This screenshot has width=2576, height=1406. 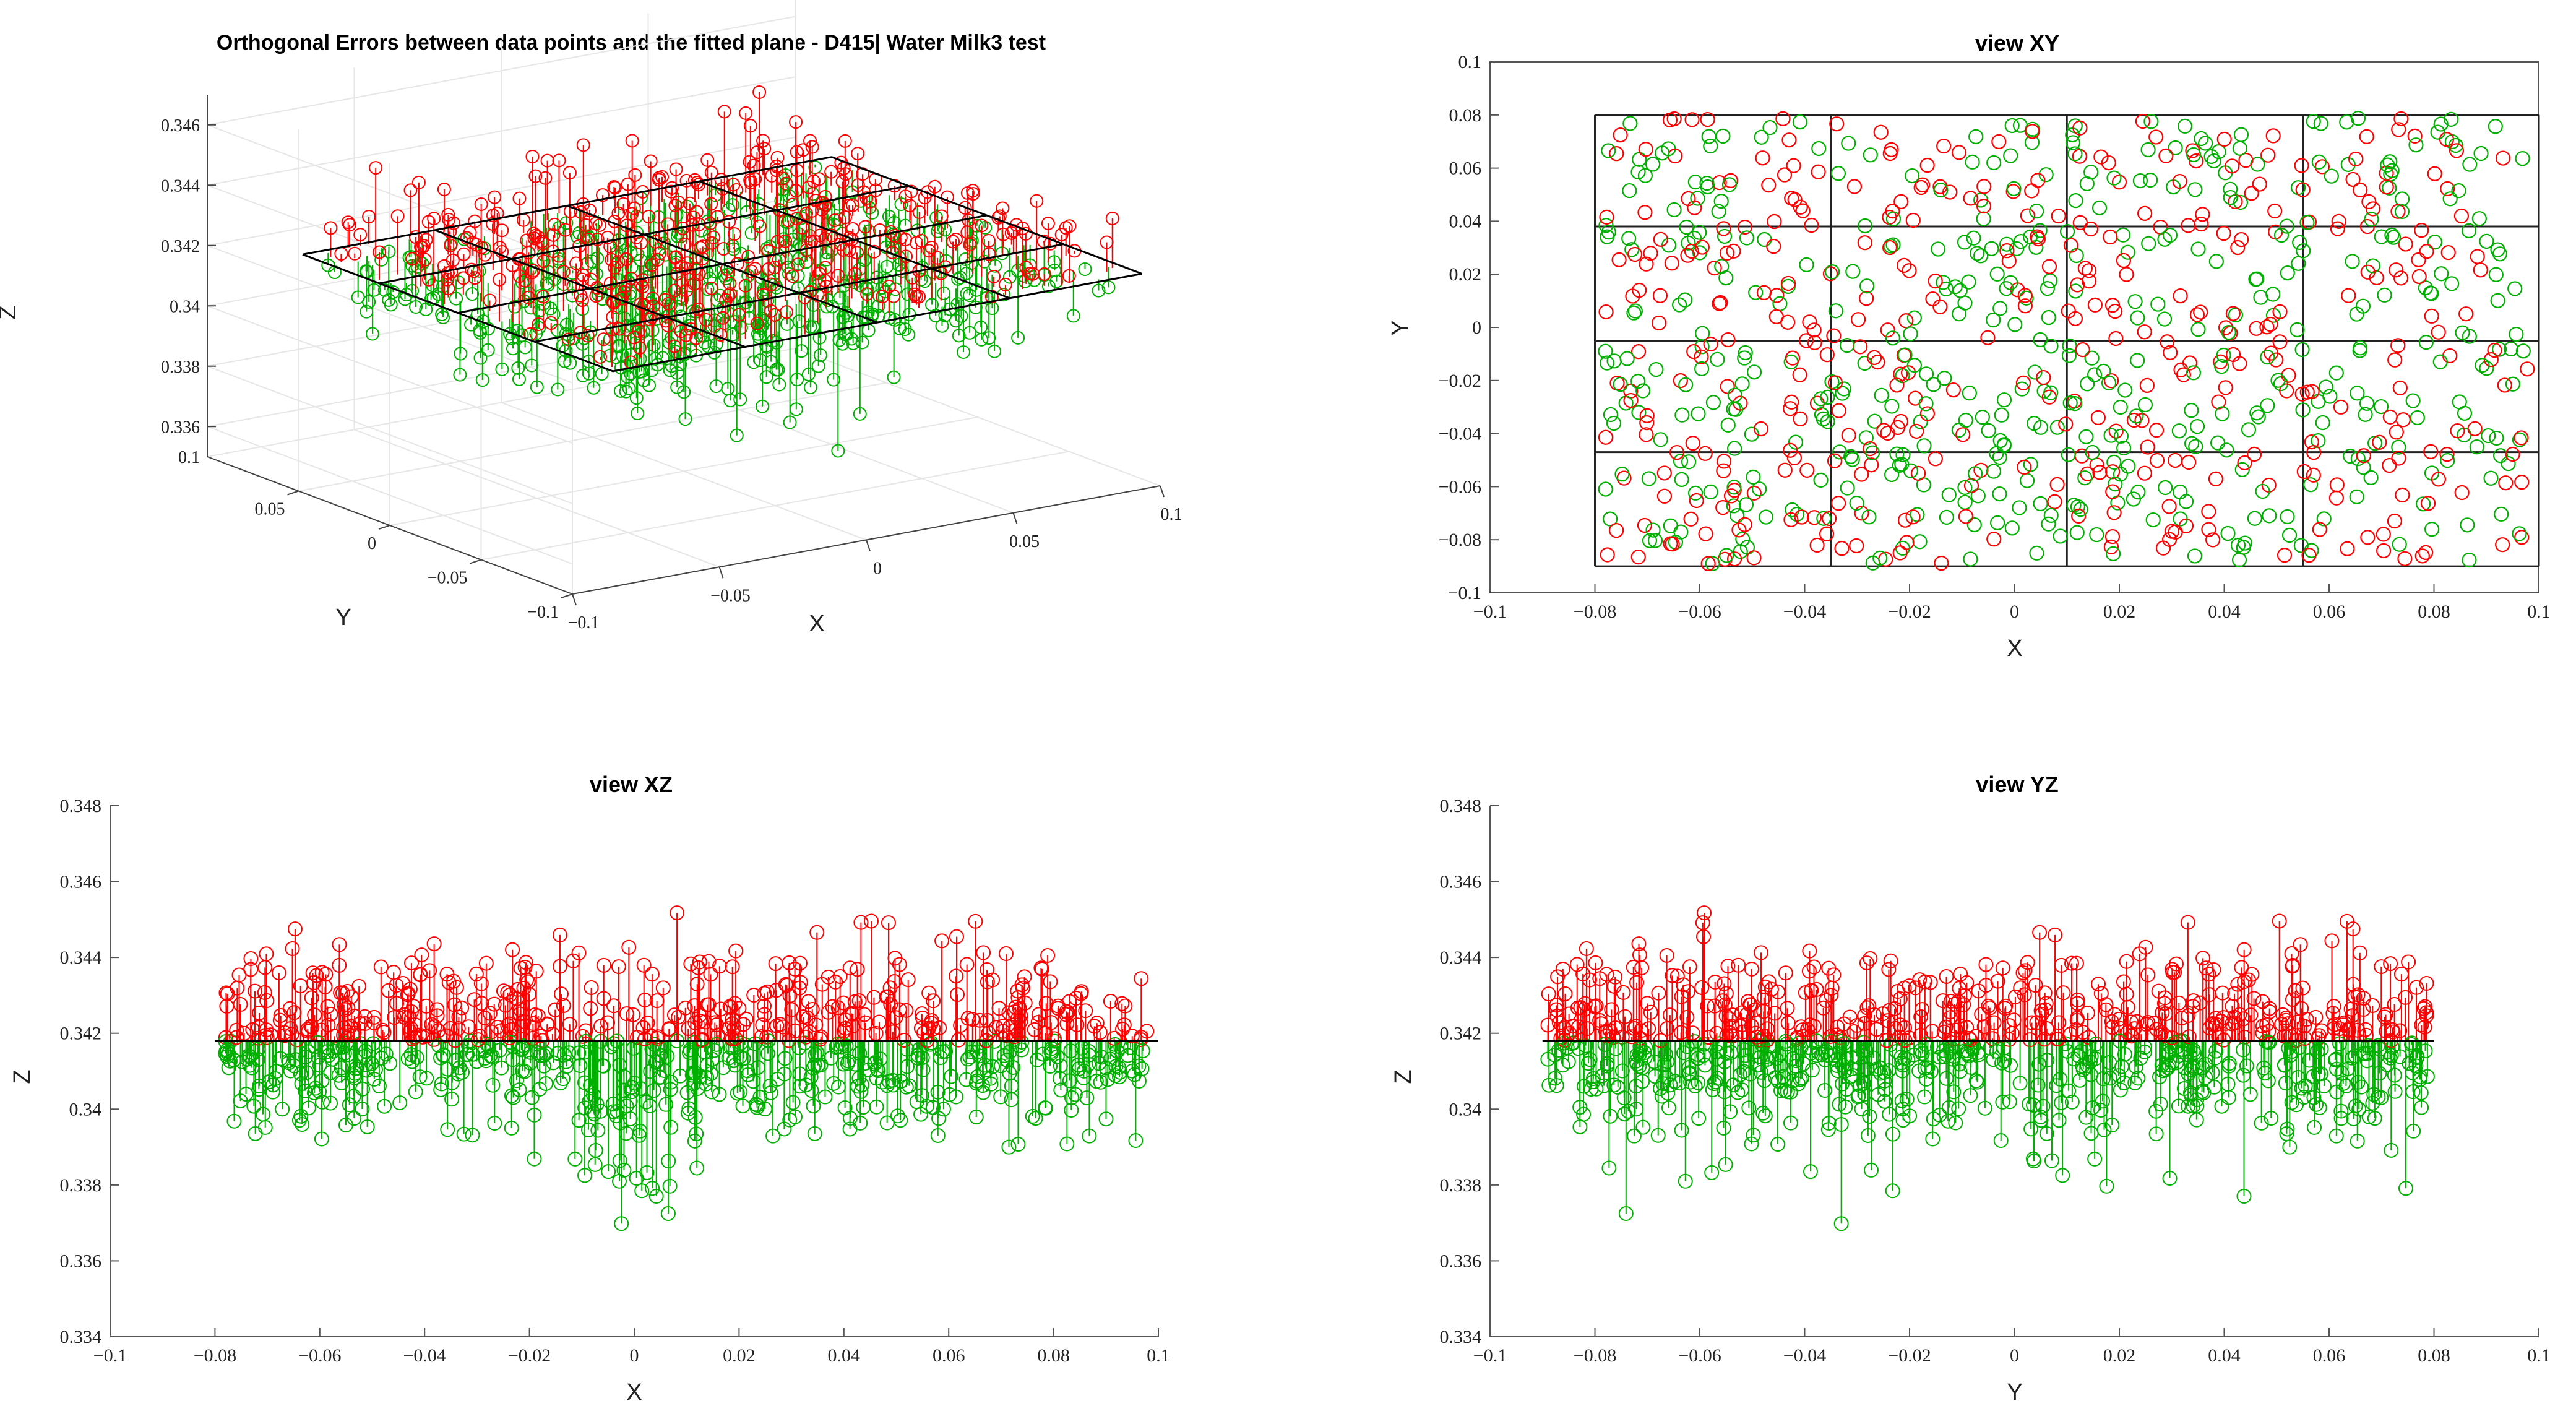 I want to click on side-wall-grid-z, so click(x=390, y=194).